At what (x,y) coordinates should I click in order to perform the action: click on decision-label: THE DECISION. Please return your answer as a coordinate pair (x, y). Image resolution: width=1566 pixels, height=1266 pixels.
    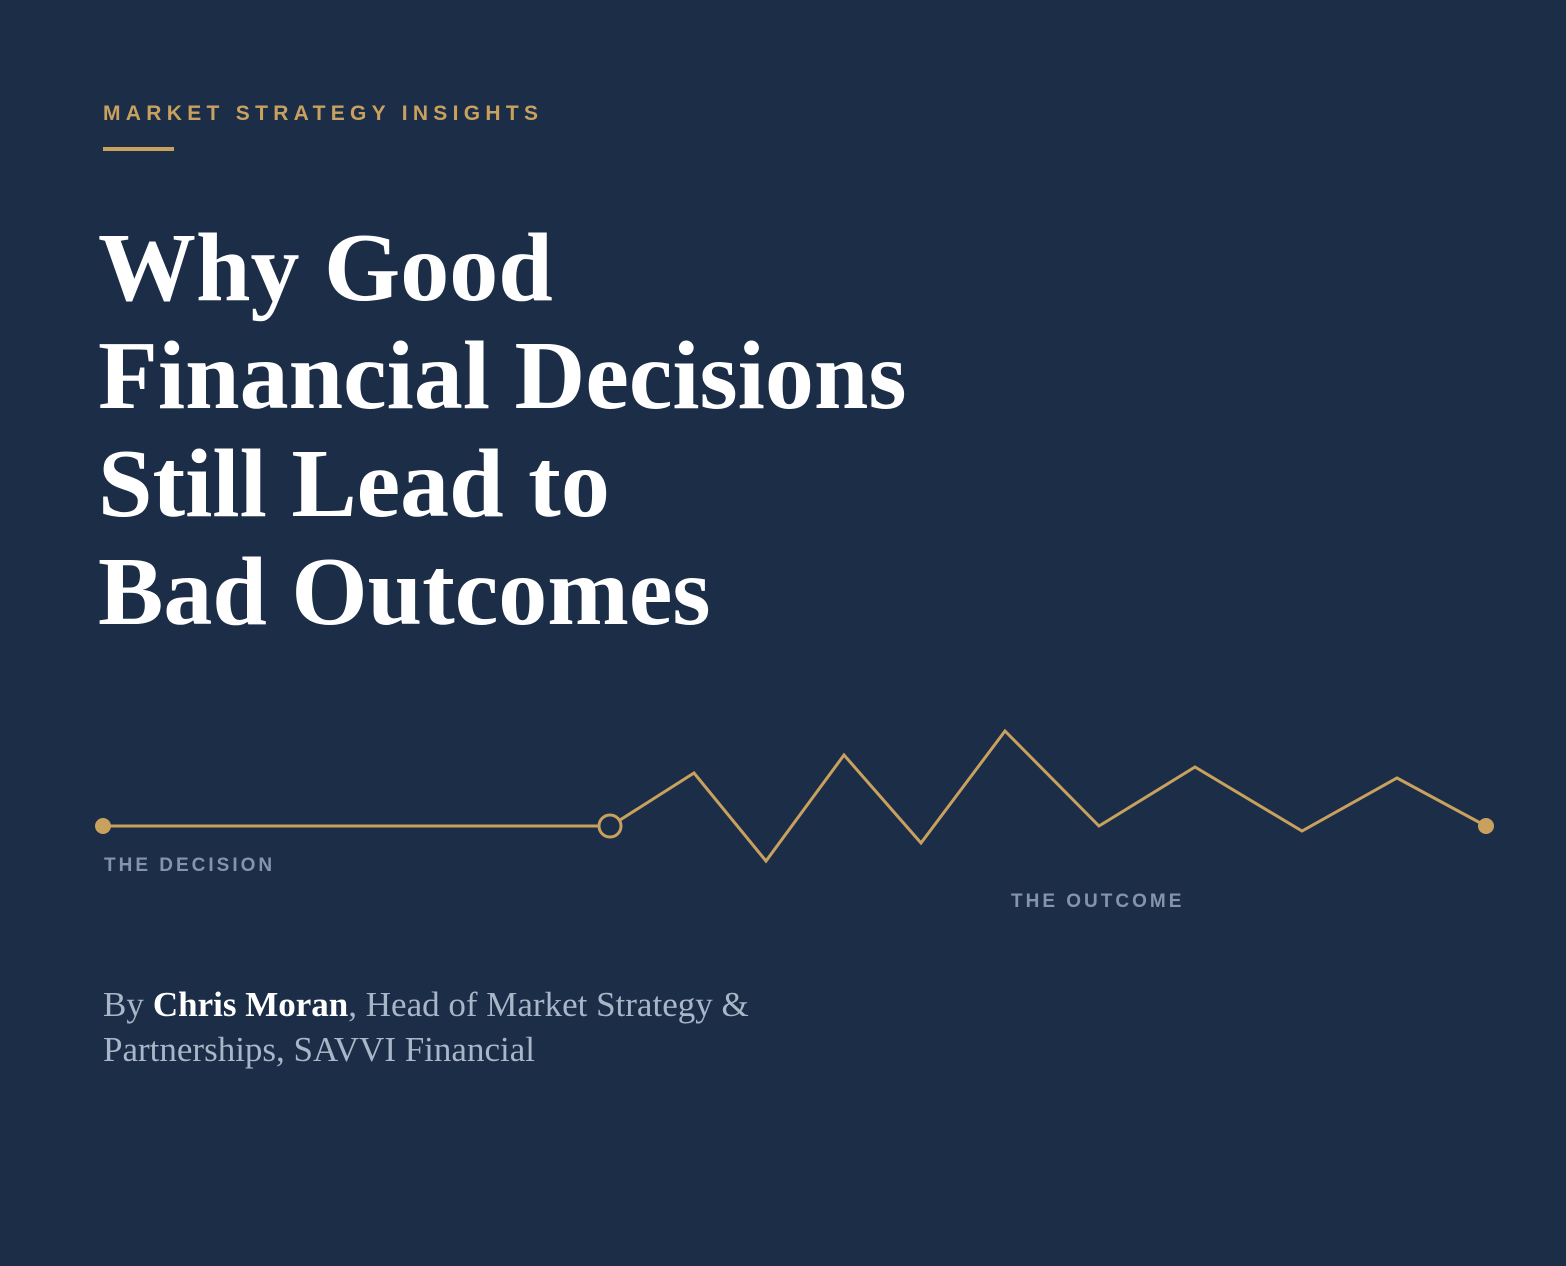
    Looking at the image, I should click on (190, 865).